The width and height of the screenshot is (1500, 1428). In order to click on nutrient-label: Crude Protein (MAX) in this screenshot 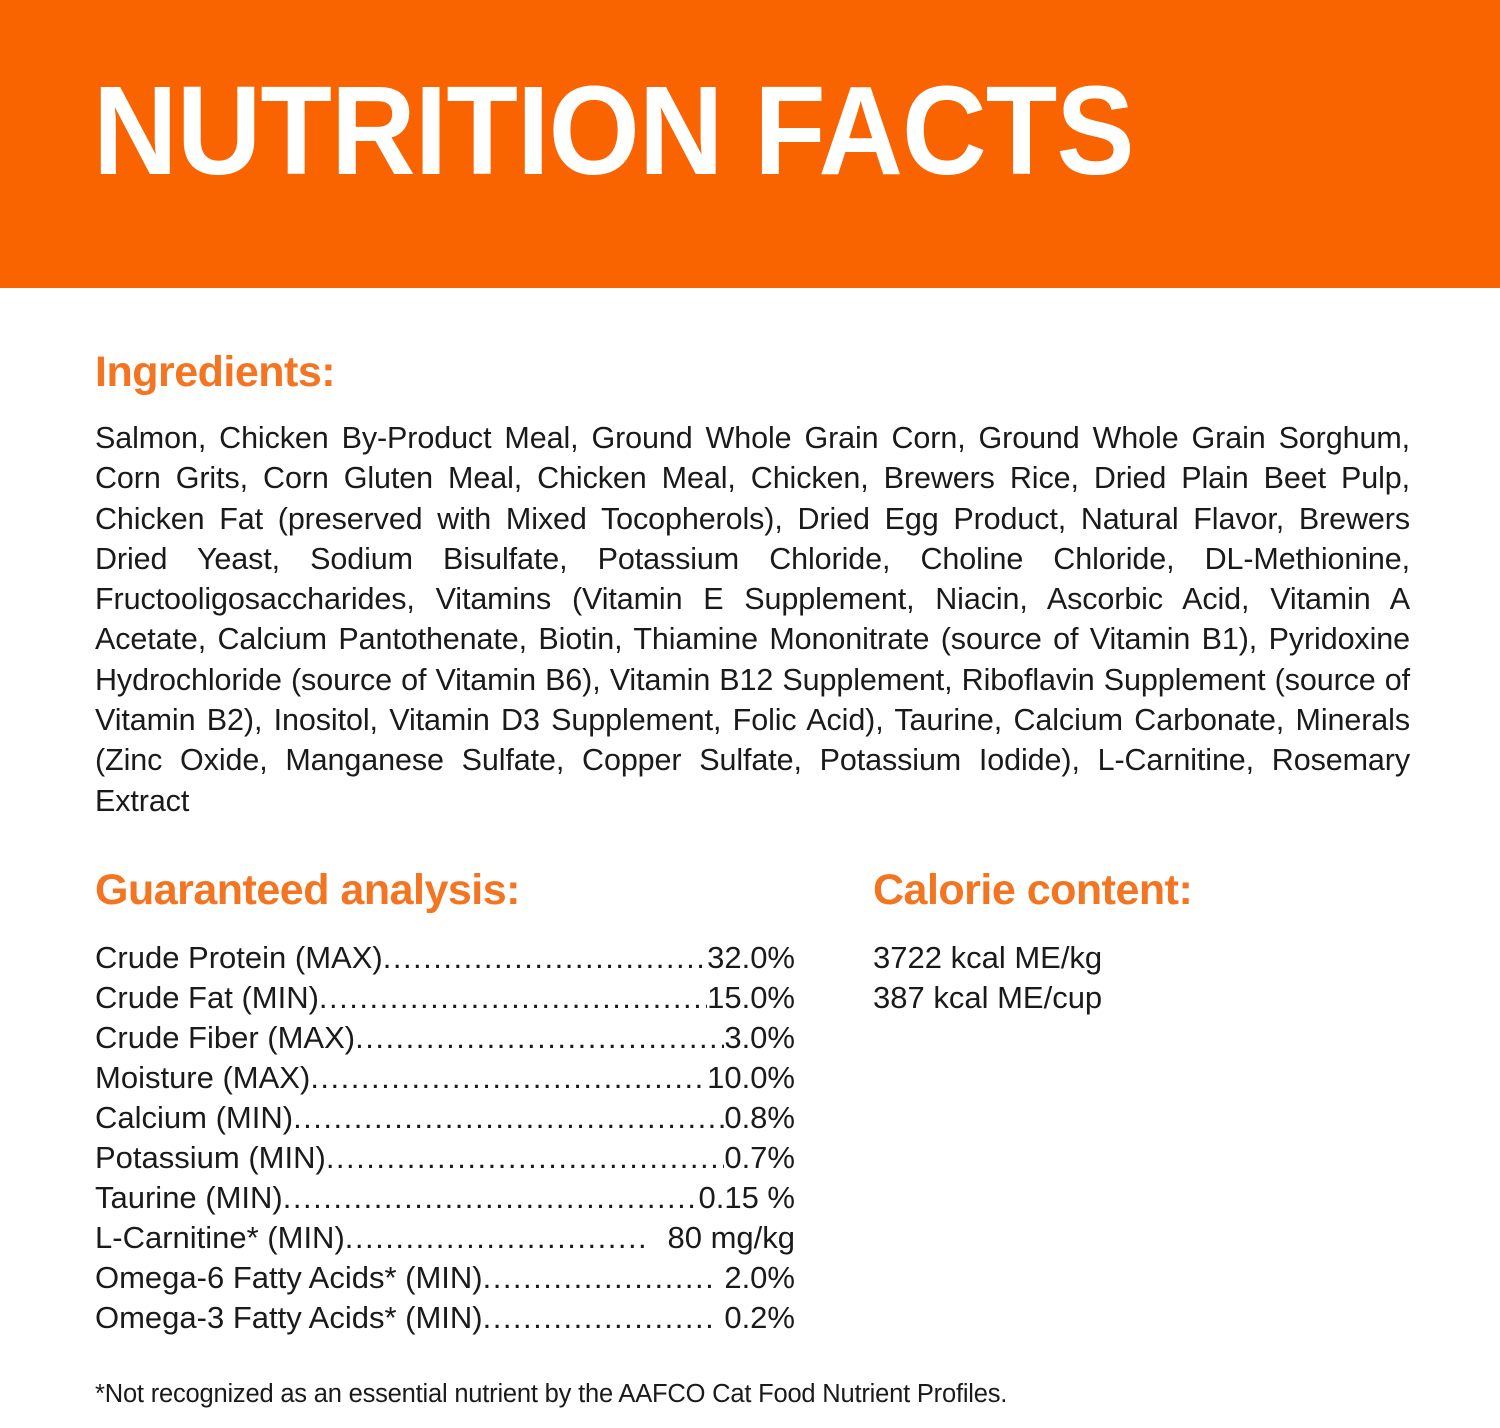, I will do `click(239, 957)`.